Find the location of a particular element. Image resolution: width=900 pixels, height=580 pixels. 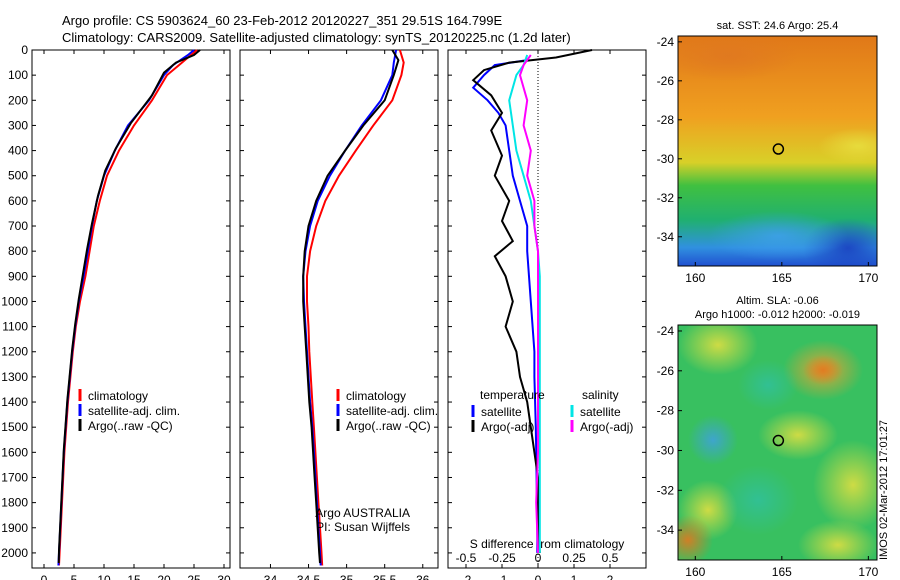

y-tick-label: 800 is located at coordinates (18, 251).